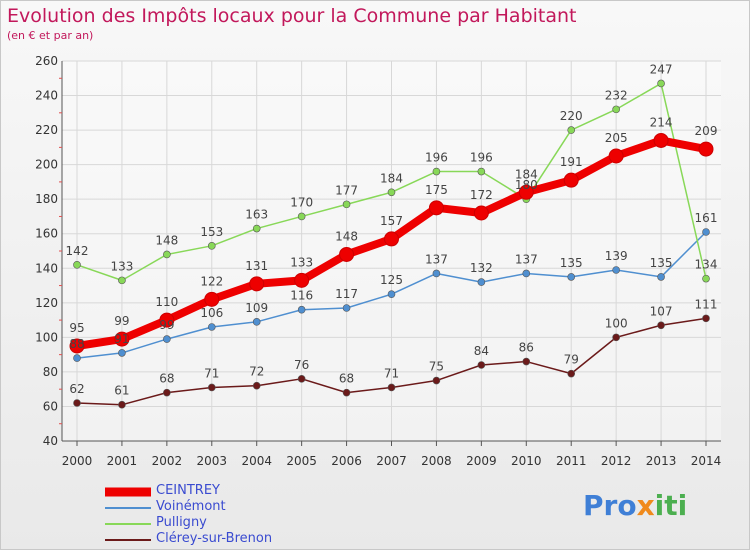 This screenshot has width=750, height=550. I want to click on data-label: 196, so click(481, 158).